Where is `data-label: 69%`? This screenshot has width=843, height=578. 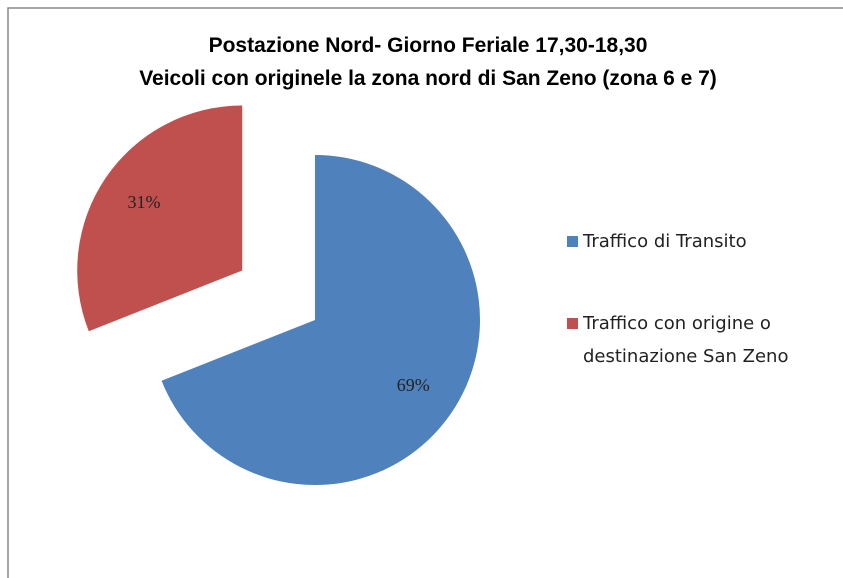 data-label: 69% is located at coordinates (413, 385).